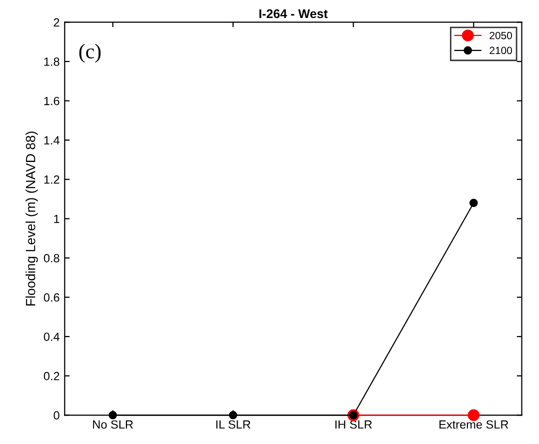 The image size is (539, 444). Describe the element at coordinates (501, 36) in the screenshot. I see `legend-label: 2050` at that location.